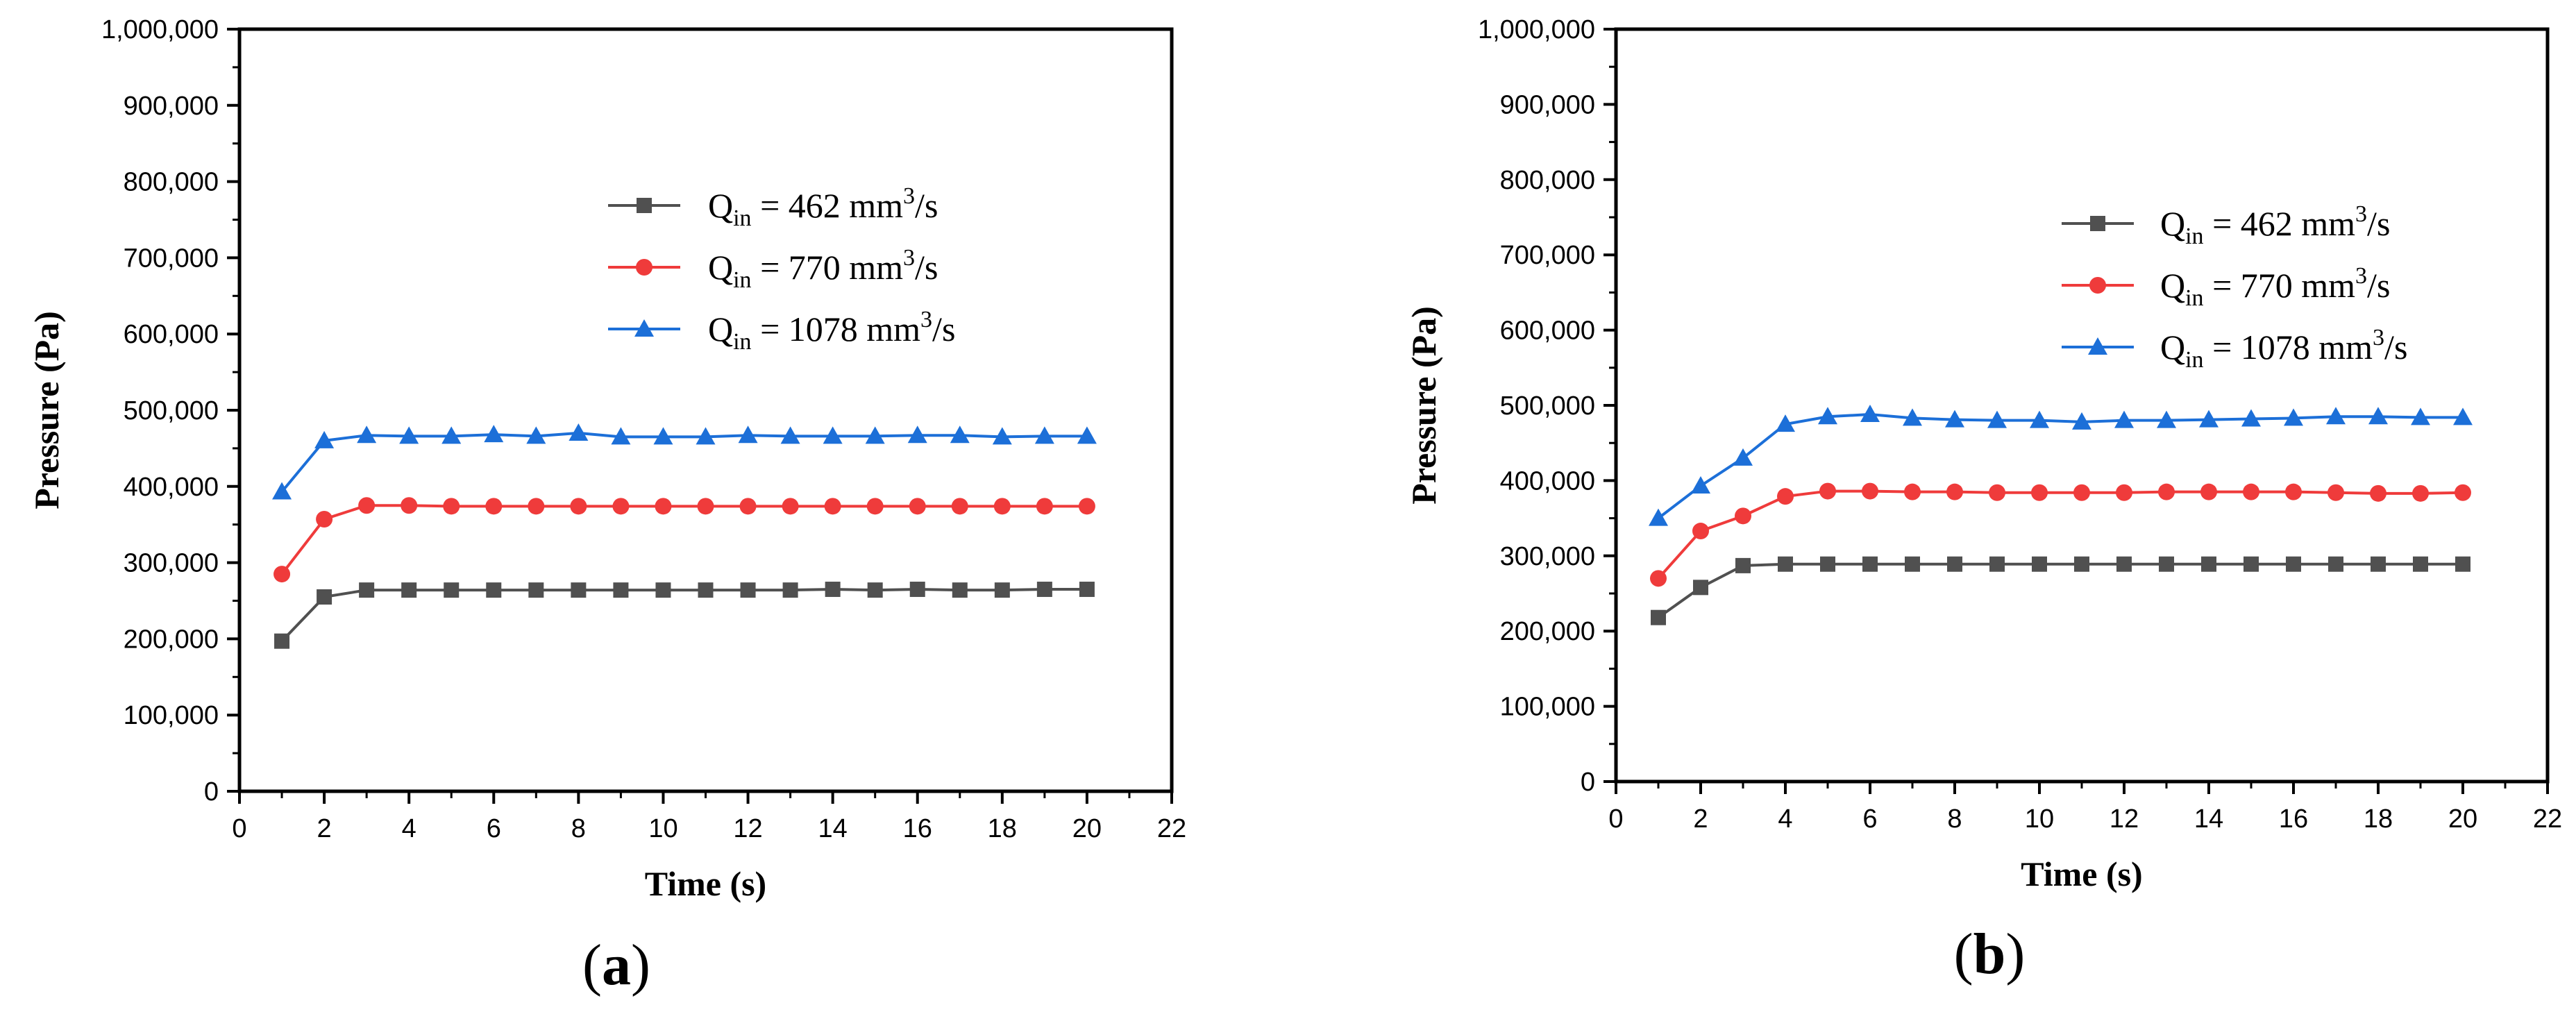  What do you see at coordinates (171, 410) in the screenshot?
I see `y-tick-label: 500,000` at bounding box center [171, 410].